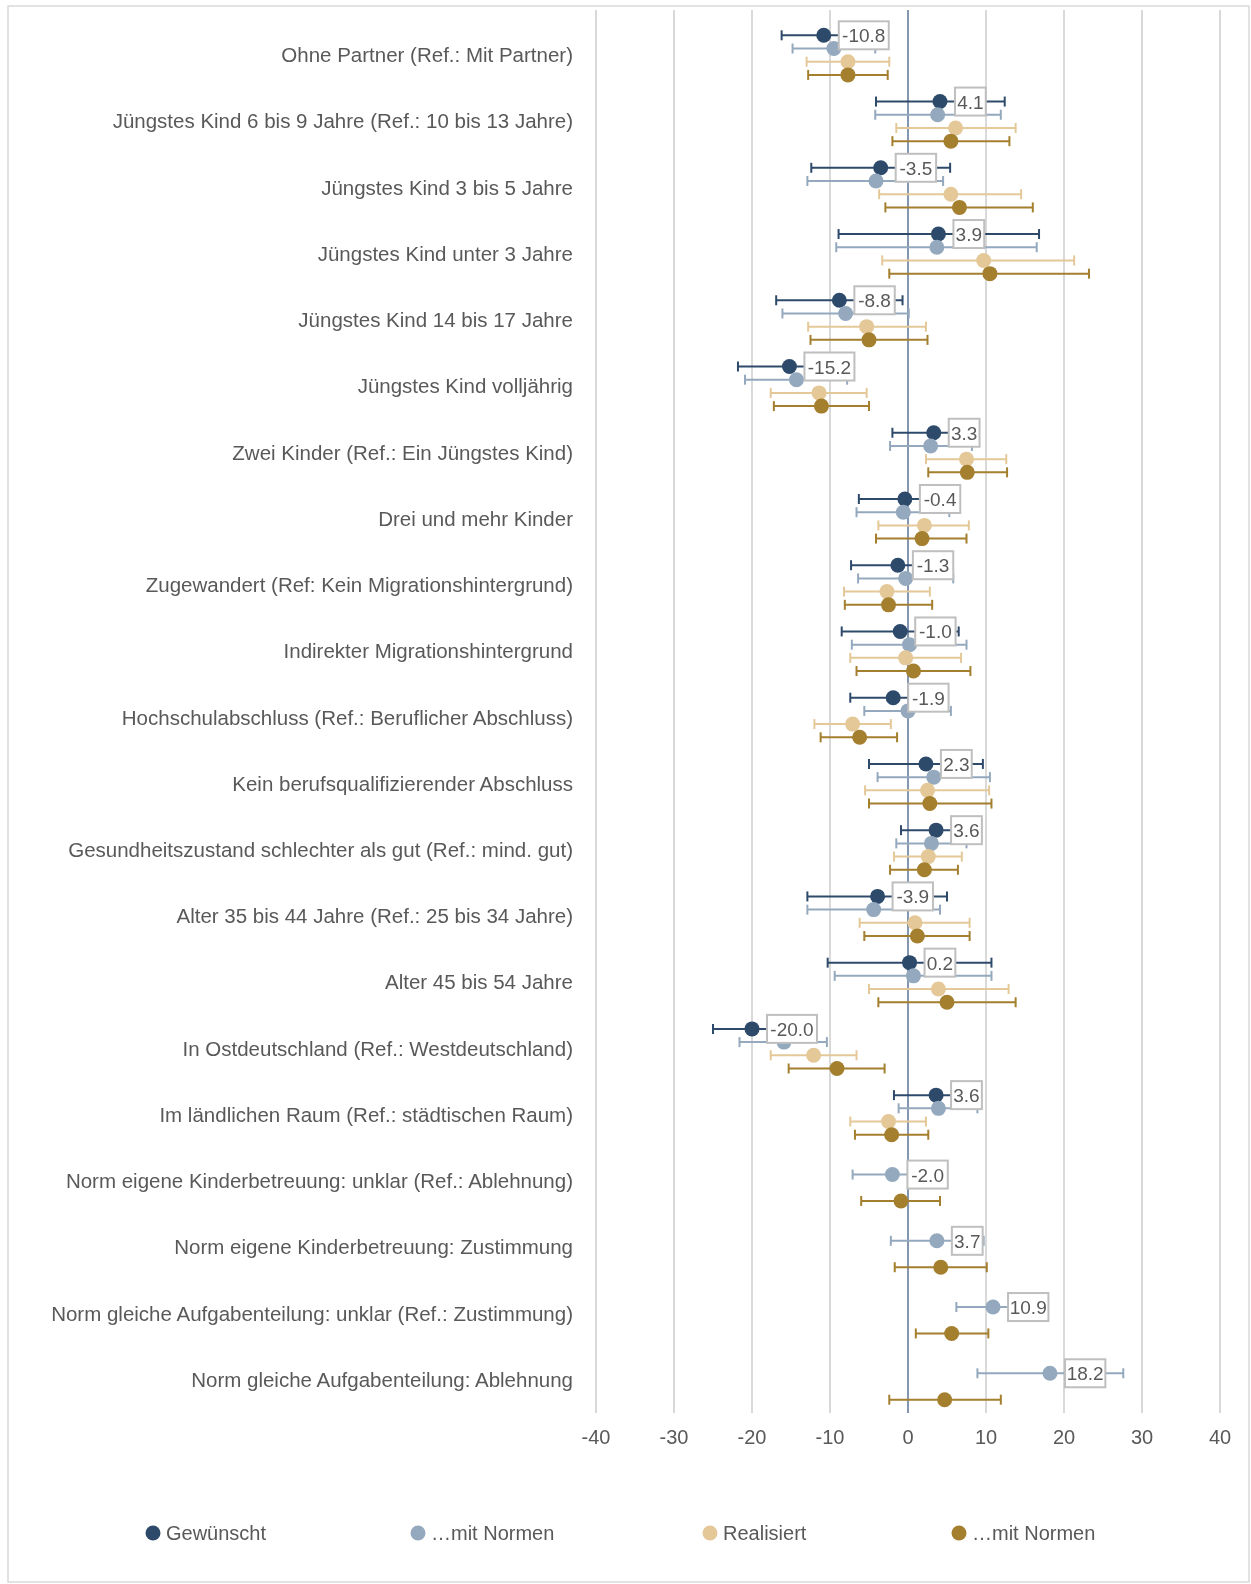  Describe the element at coordinates (765, 1533) in the screenshot. I see `legend-label: Realisiert` at that location.